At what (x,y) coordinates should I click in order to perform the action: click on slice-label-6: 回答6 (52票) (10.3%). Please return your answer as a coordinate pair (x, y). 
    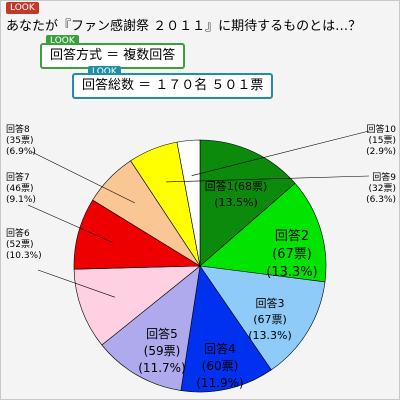
    Looking at the image, I should click on (24, 244).